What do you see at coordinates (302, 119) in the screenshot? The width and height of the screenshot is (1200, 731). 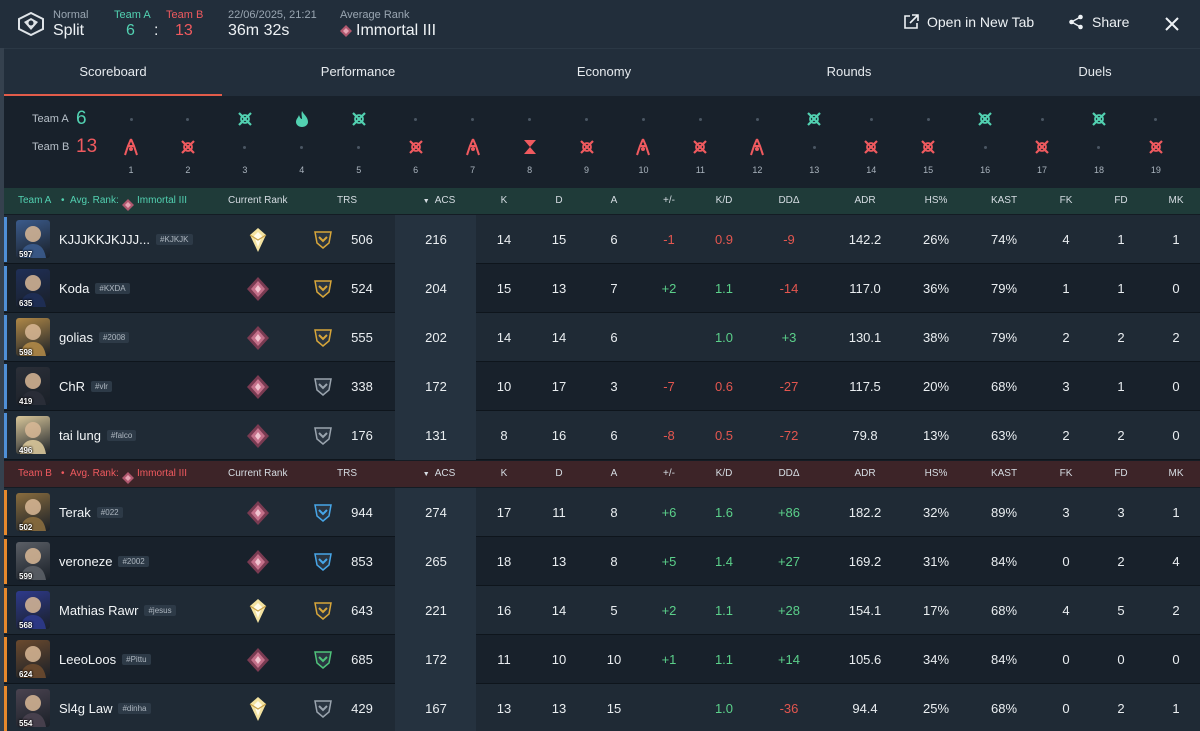 I see `round-spike-defused-icon` at bounding box center [302, 119].